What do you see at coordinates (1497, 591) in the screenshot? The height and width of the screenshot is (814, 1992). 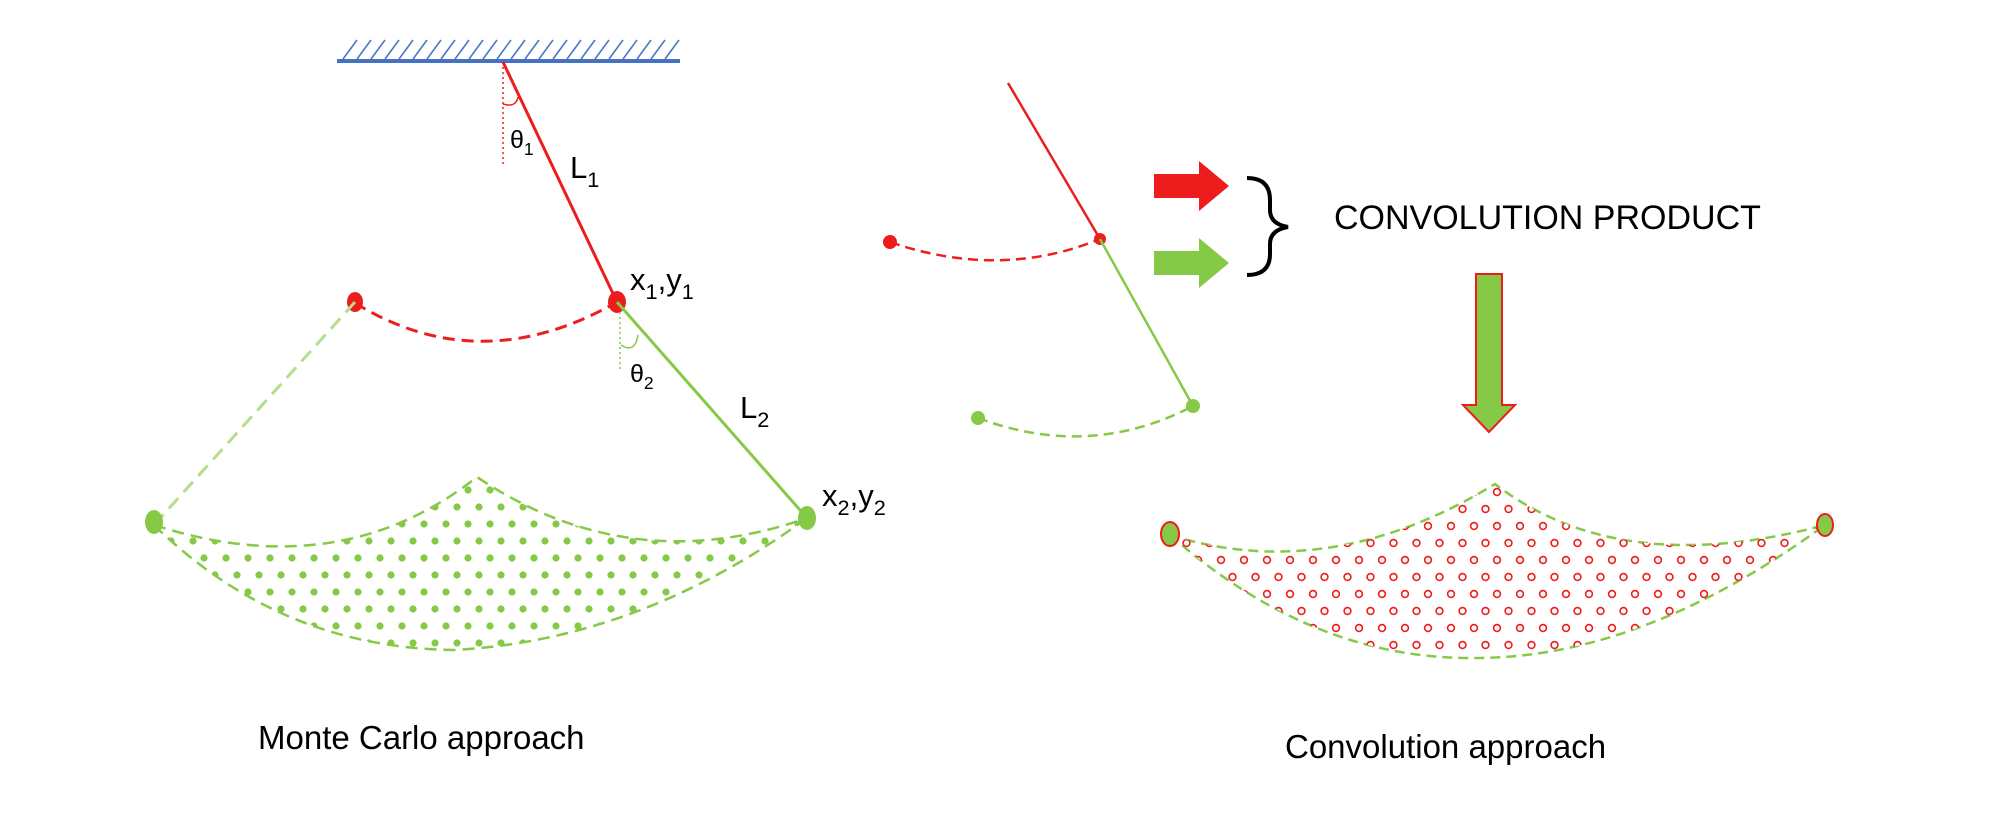 I see `conv-lens-lower-boundary` at bounding box center [1497, 591].